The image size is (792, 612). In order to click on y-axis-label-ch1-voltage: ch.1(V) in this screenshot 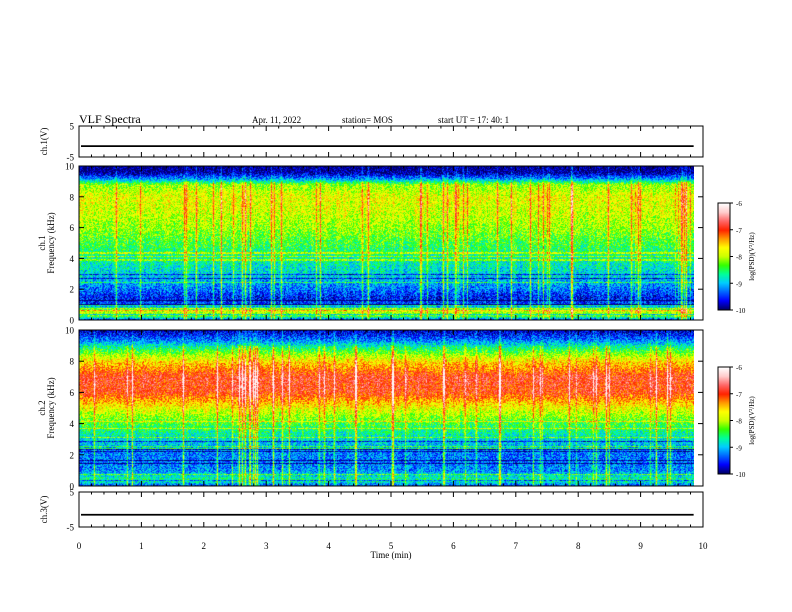, I will do `click(44, 142)`.